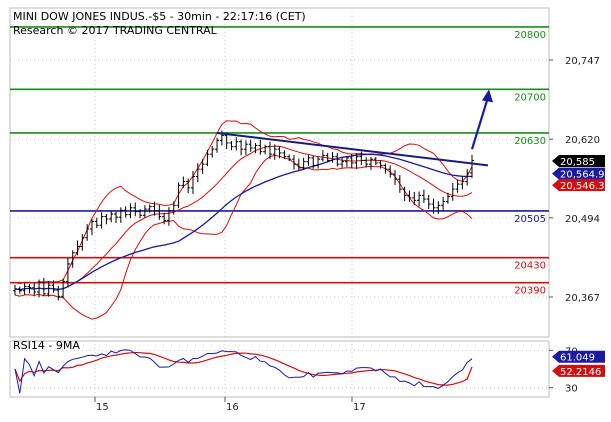 Image resolution: width=611 pixels, height=422 pixels. I want to click on rsi-badge-1: 52.2146, so click(578, 371).